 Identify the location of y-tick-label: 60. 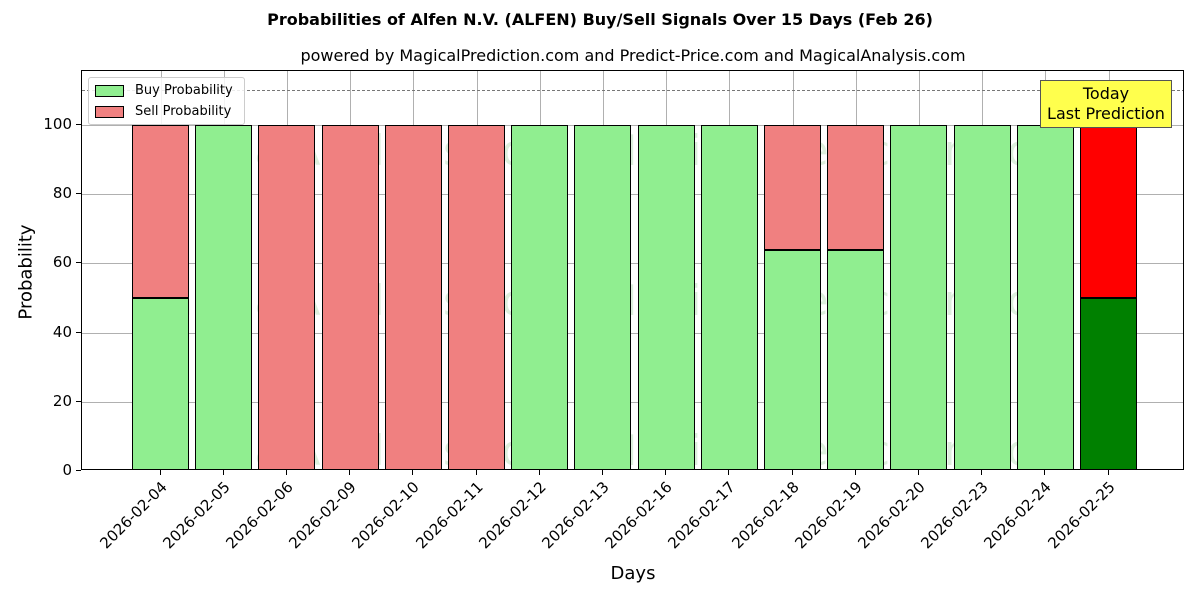
(62, 262).